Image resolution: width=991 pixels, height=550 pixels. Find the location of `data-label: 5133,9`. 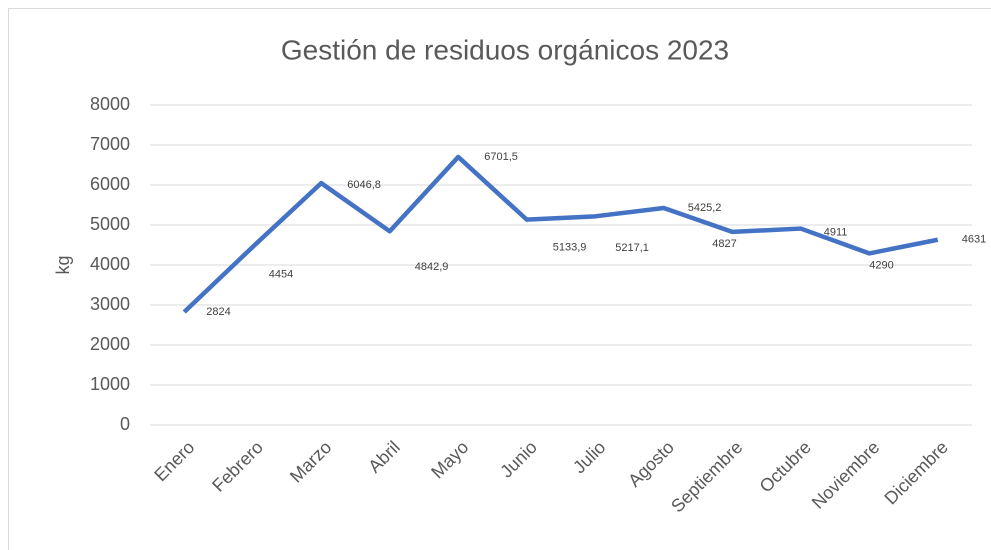

data-label: 5133,9 is located at coordinates (570, 248).